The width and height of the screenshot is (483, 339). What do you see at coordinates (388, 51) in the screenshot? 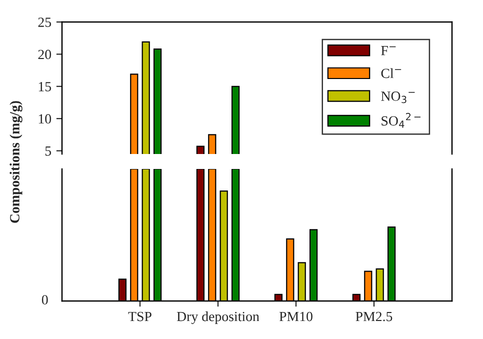
I see `legend-label: F$^{−}$` at bounding box center [388, 51].